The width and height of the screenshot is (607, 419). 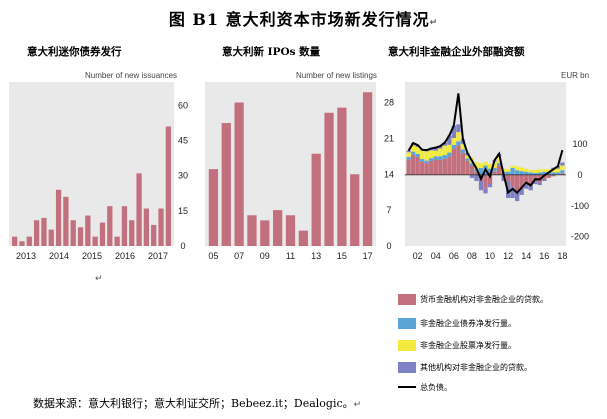 What do you see at coordinates (91, 164) in the screenshot?
I see `panel-background` at bounding box center [91, 164].